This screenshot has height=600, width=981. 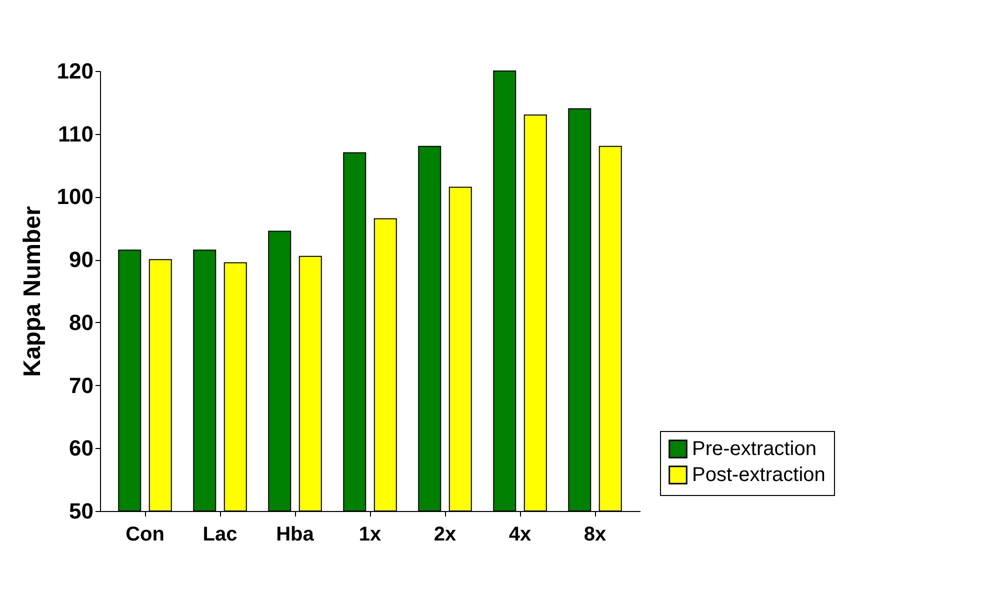 I want to click on y-axis-title: Kappa Number, so click(x=32, y=291).